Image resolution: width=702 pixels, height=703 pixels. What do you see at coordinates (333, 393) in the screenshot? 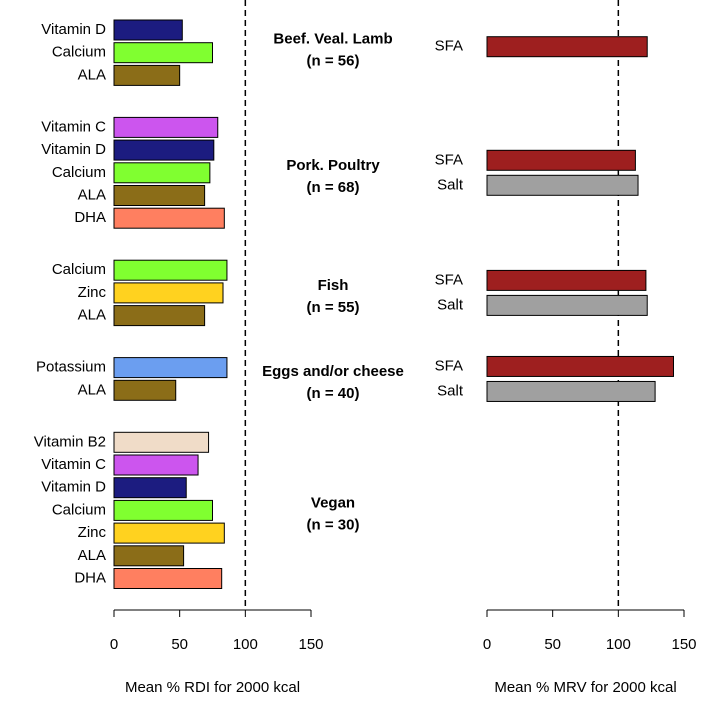
I see `group-count: (n = 40)` at bounding box center [333, 393].